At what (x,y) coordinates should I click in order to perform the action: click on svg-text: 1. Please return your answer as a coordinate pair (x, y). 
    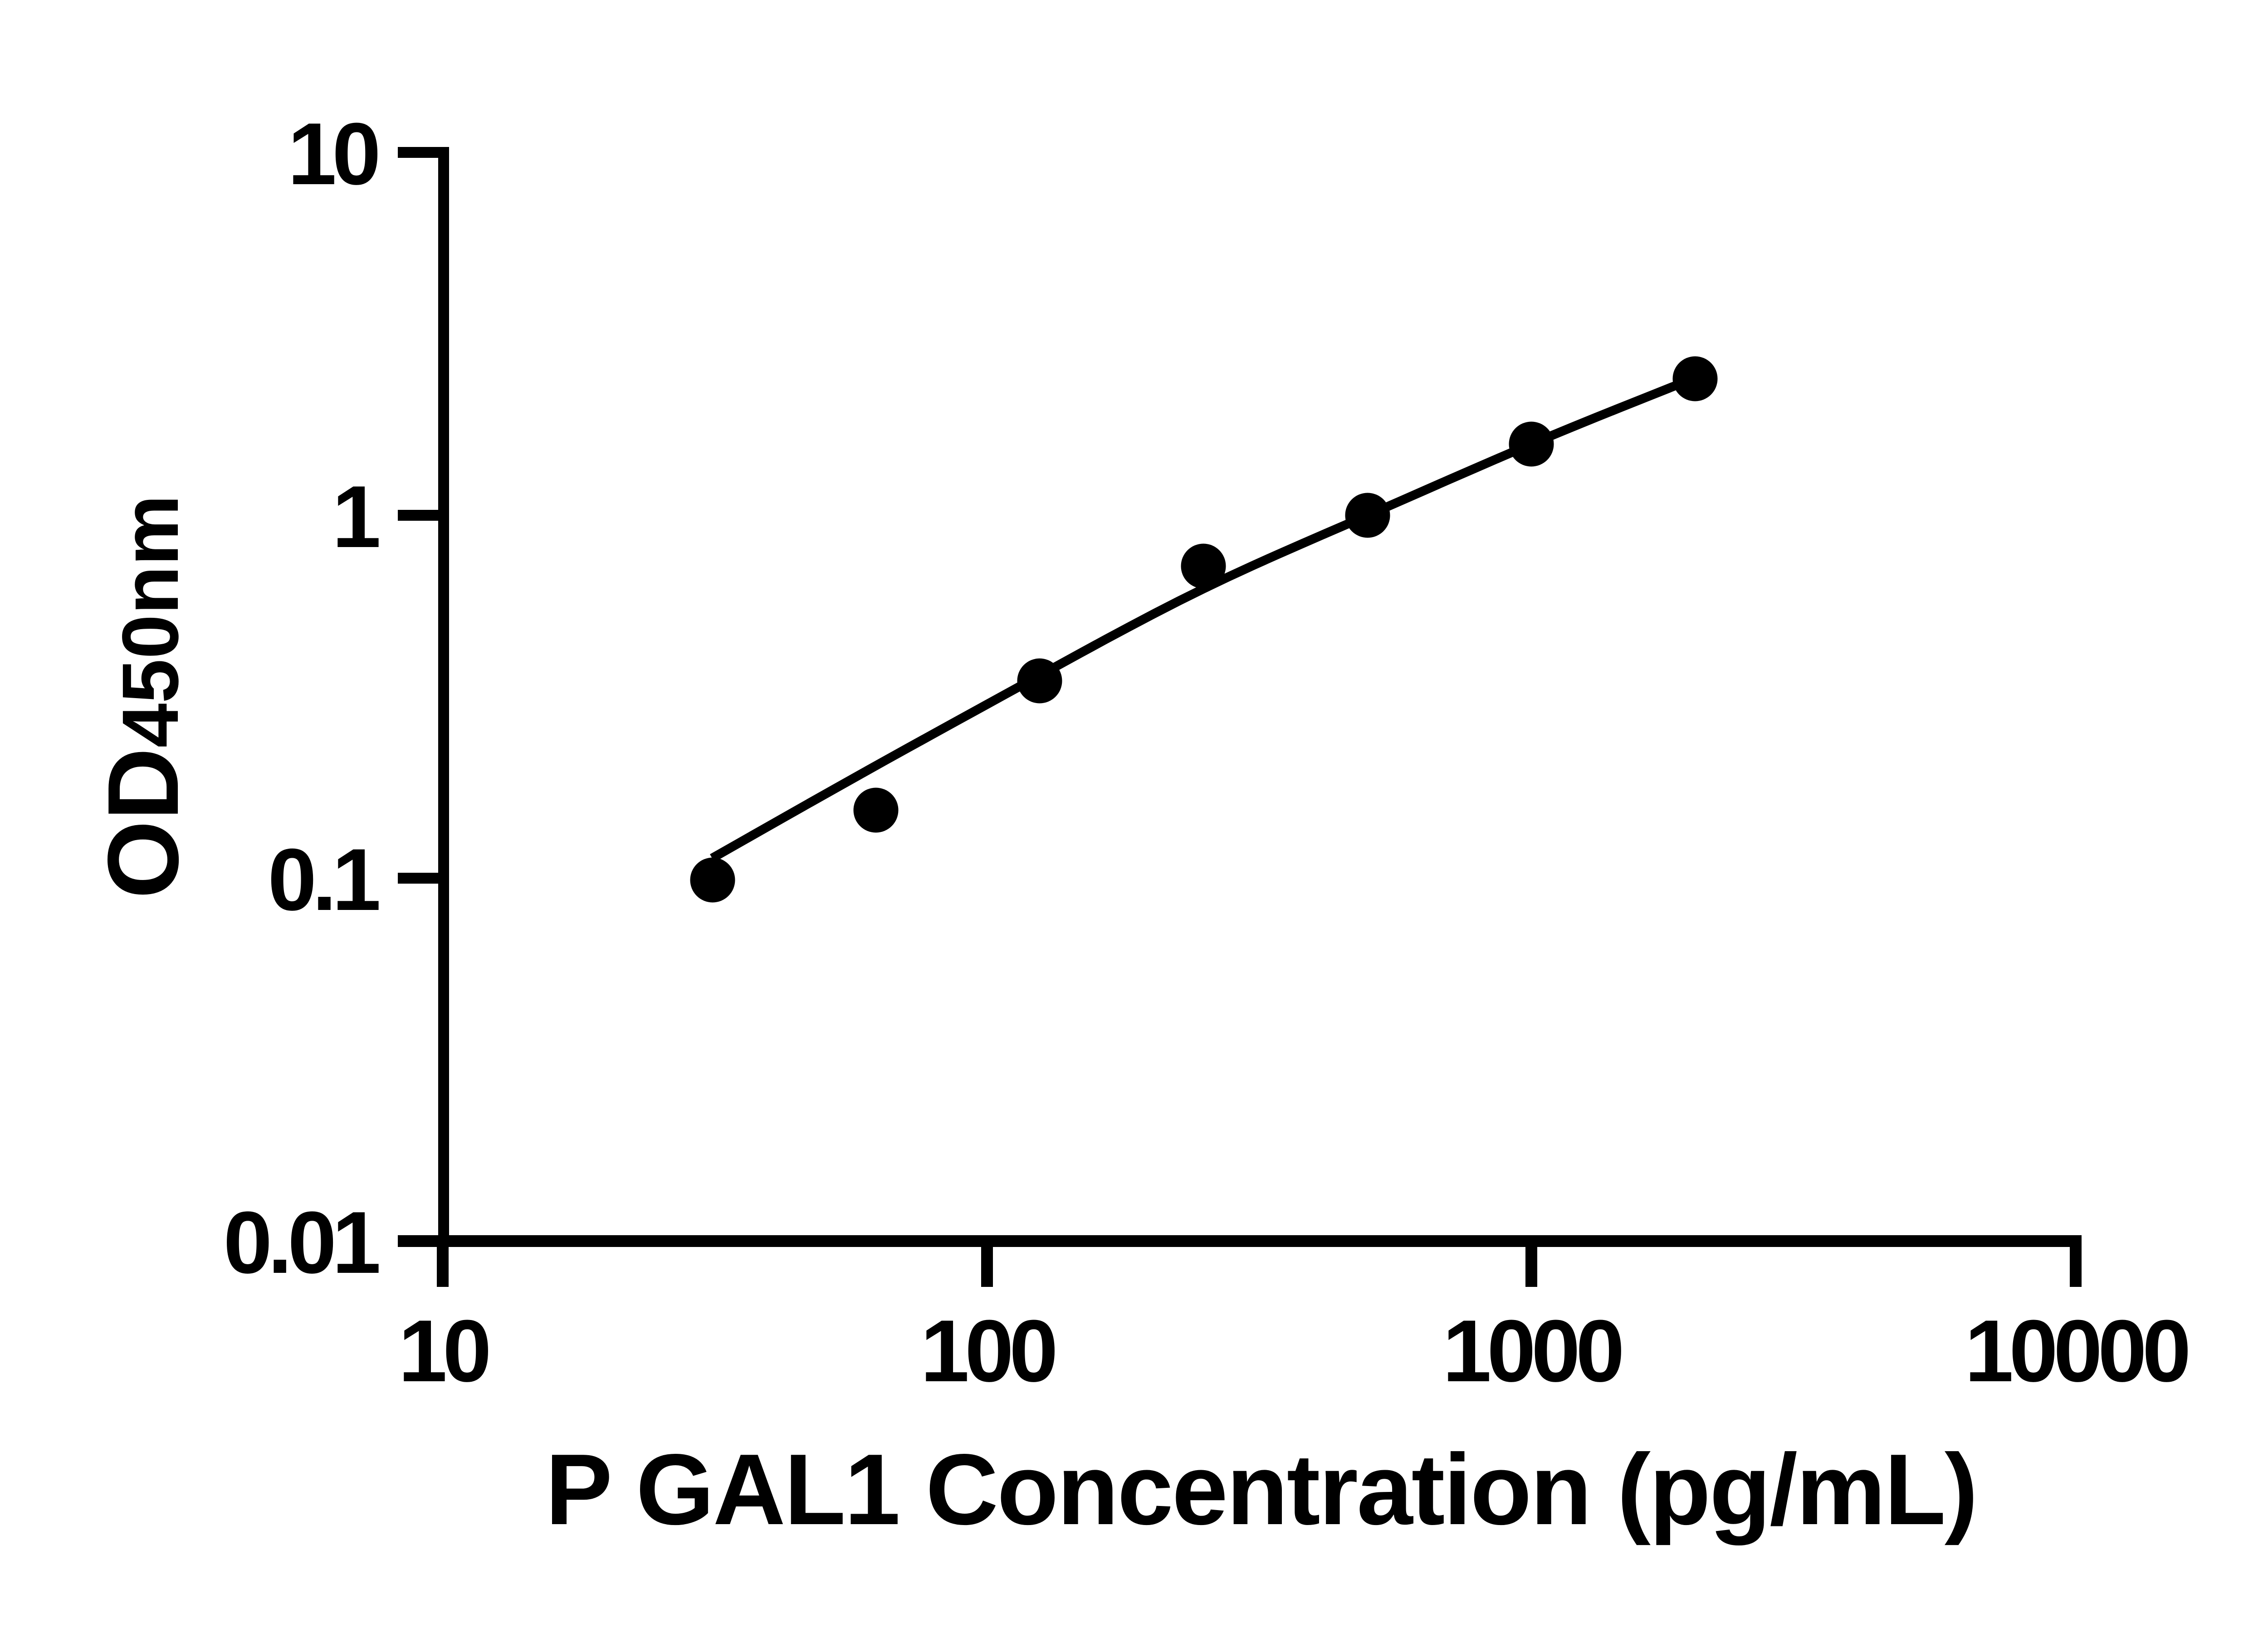
    Looking at the image, I should click on (356, 517).